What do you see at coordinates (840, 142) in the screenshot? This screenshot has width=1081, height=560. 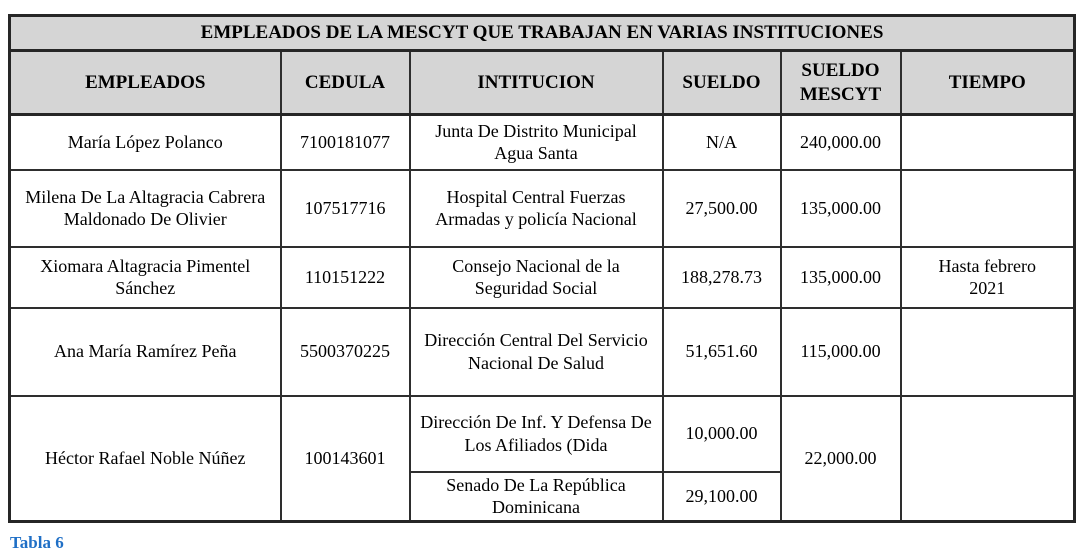 I see `mescyt-salary-cell: 240,000.00` at bounding box center [840, 142].